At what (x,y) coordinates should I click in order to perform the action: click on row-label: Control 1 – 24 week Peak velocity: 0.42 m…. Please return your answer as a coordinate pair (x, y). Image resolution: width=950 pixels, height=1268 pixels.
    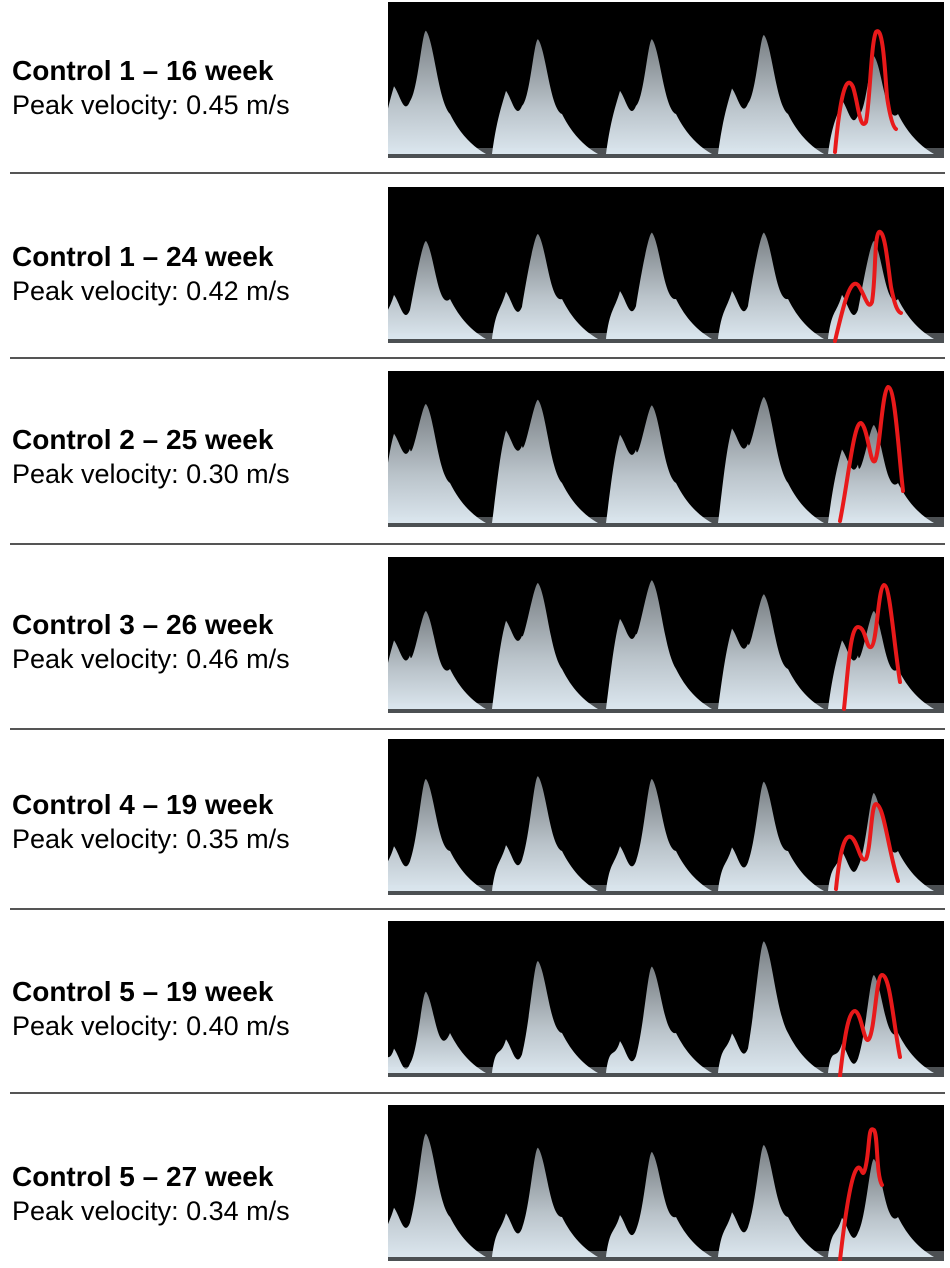
    Looking at the image, I should click on (197, 274).